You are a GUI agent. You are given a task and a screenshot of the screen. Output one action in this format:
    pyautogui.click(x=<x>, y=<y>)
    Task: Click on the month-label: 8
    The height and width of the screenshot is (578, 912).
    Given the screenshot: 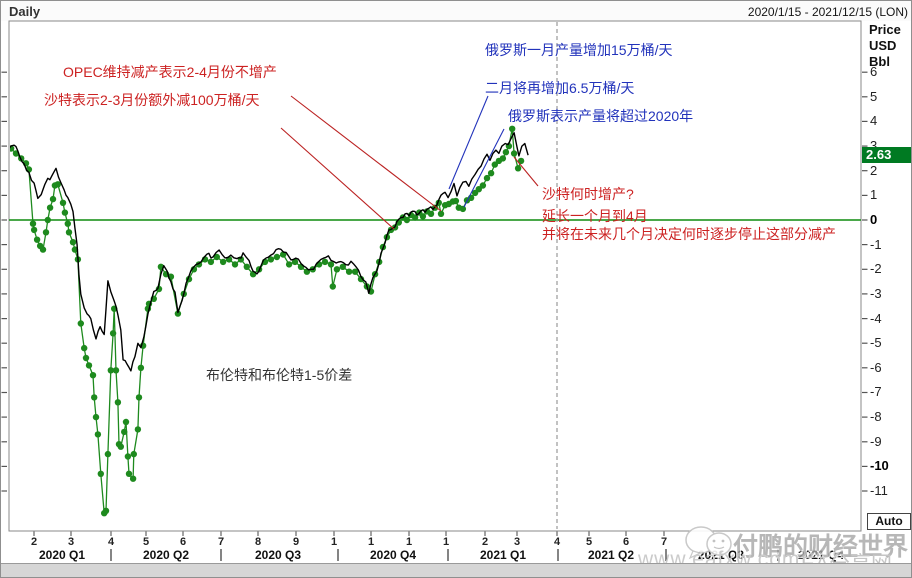 What is the action you would take?
    pyautogui.click(x=258, y=542)
    